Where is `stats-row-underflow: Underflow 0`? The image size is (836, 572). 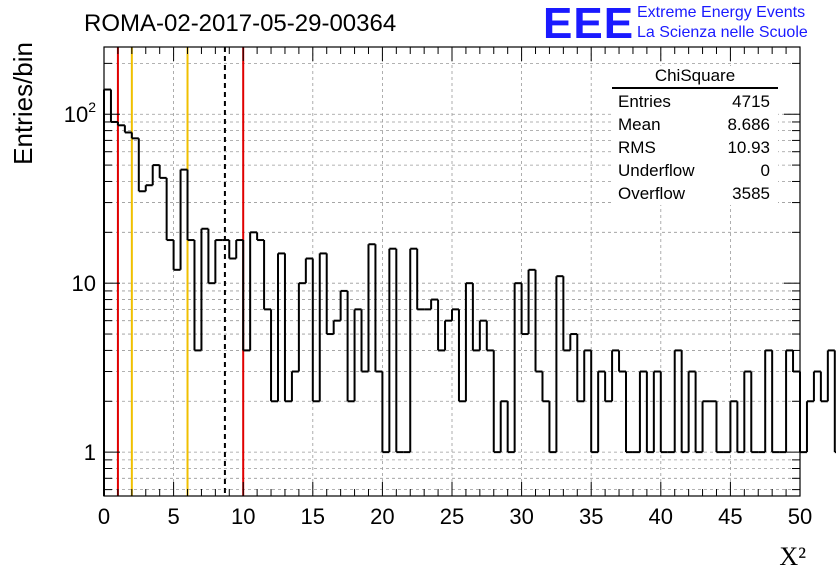
stats-row-underflow: Underflow 0 is located at coordinates (695, 170).